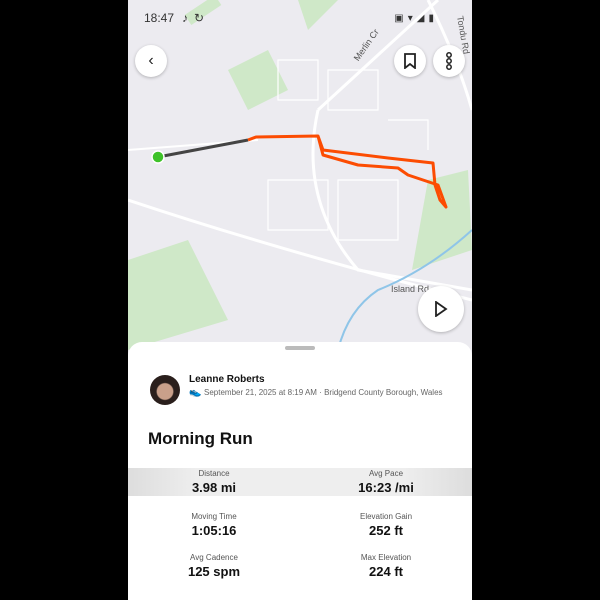  I want to click on stat-value: 3.98 mi, so click(214, 487).